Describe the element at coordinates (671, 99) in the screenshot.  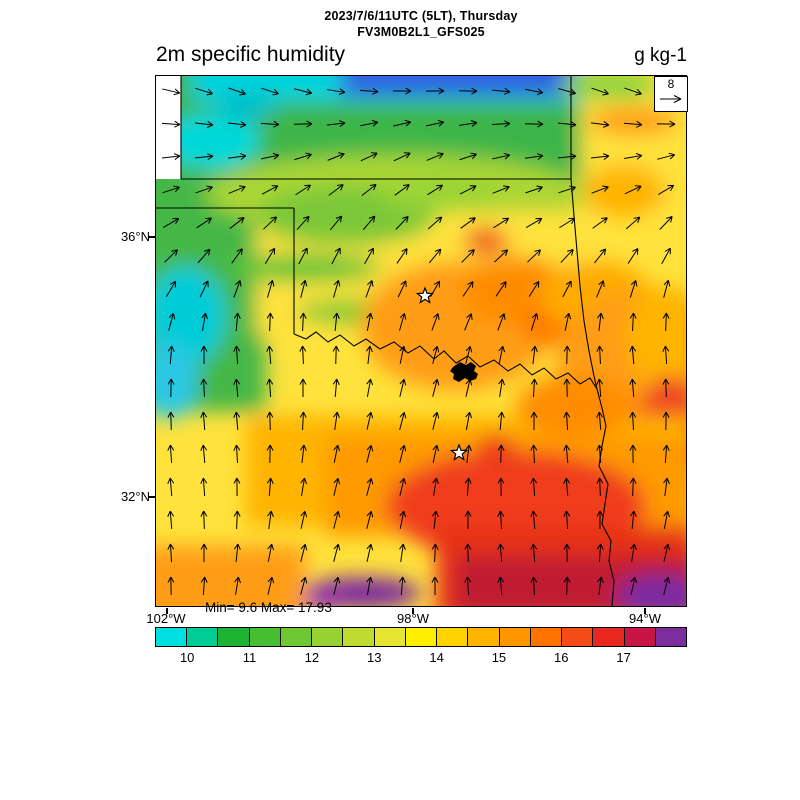
I see `wind-reference-arrow-icon` at that location.